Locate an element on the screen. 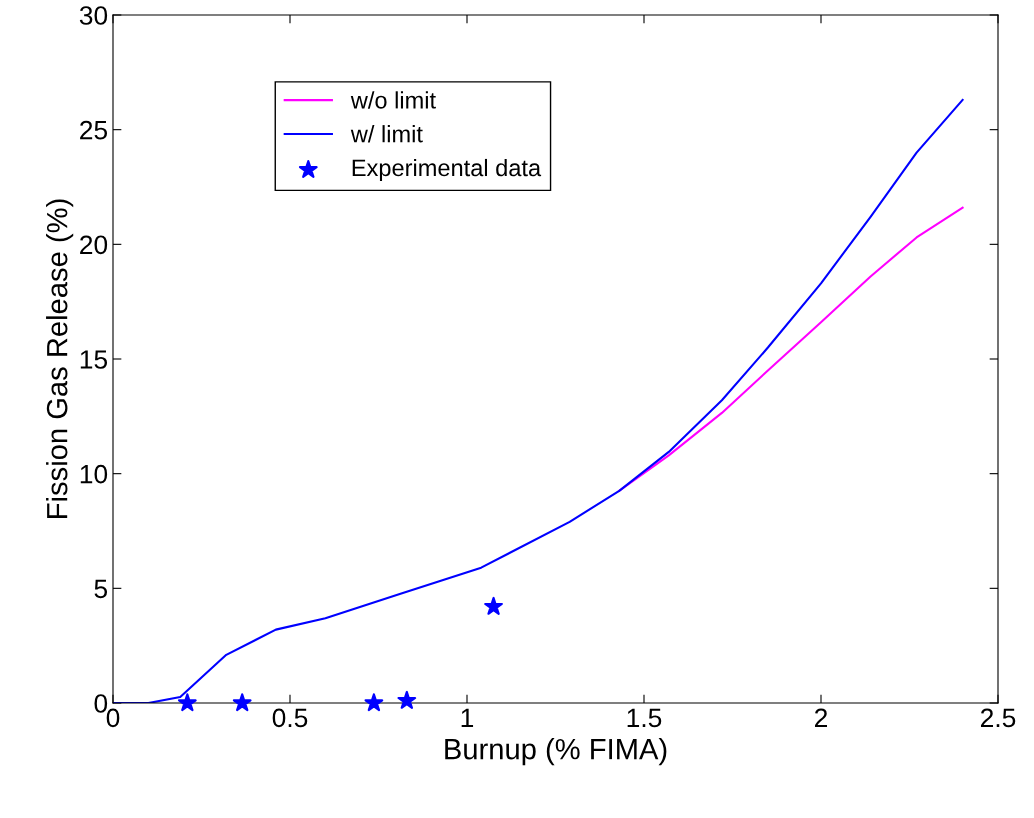 This screenshot has width=1034, height=818. x-tick-label: 1.5 is located at coordinates (644, 718).